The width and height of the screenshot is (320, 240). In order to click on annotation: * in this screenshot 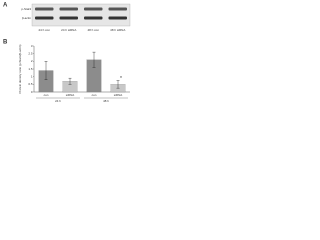, I will do `click(121, 79)`.